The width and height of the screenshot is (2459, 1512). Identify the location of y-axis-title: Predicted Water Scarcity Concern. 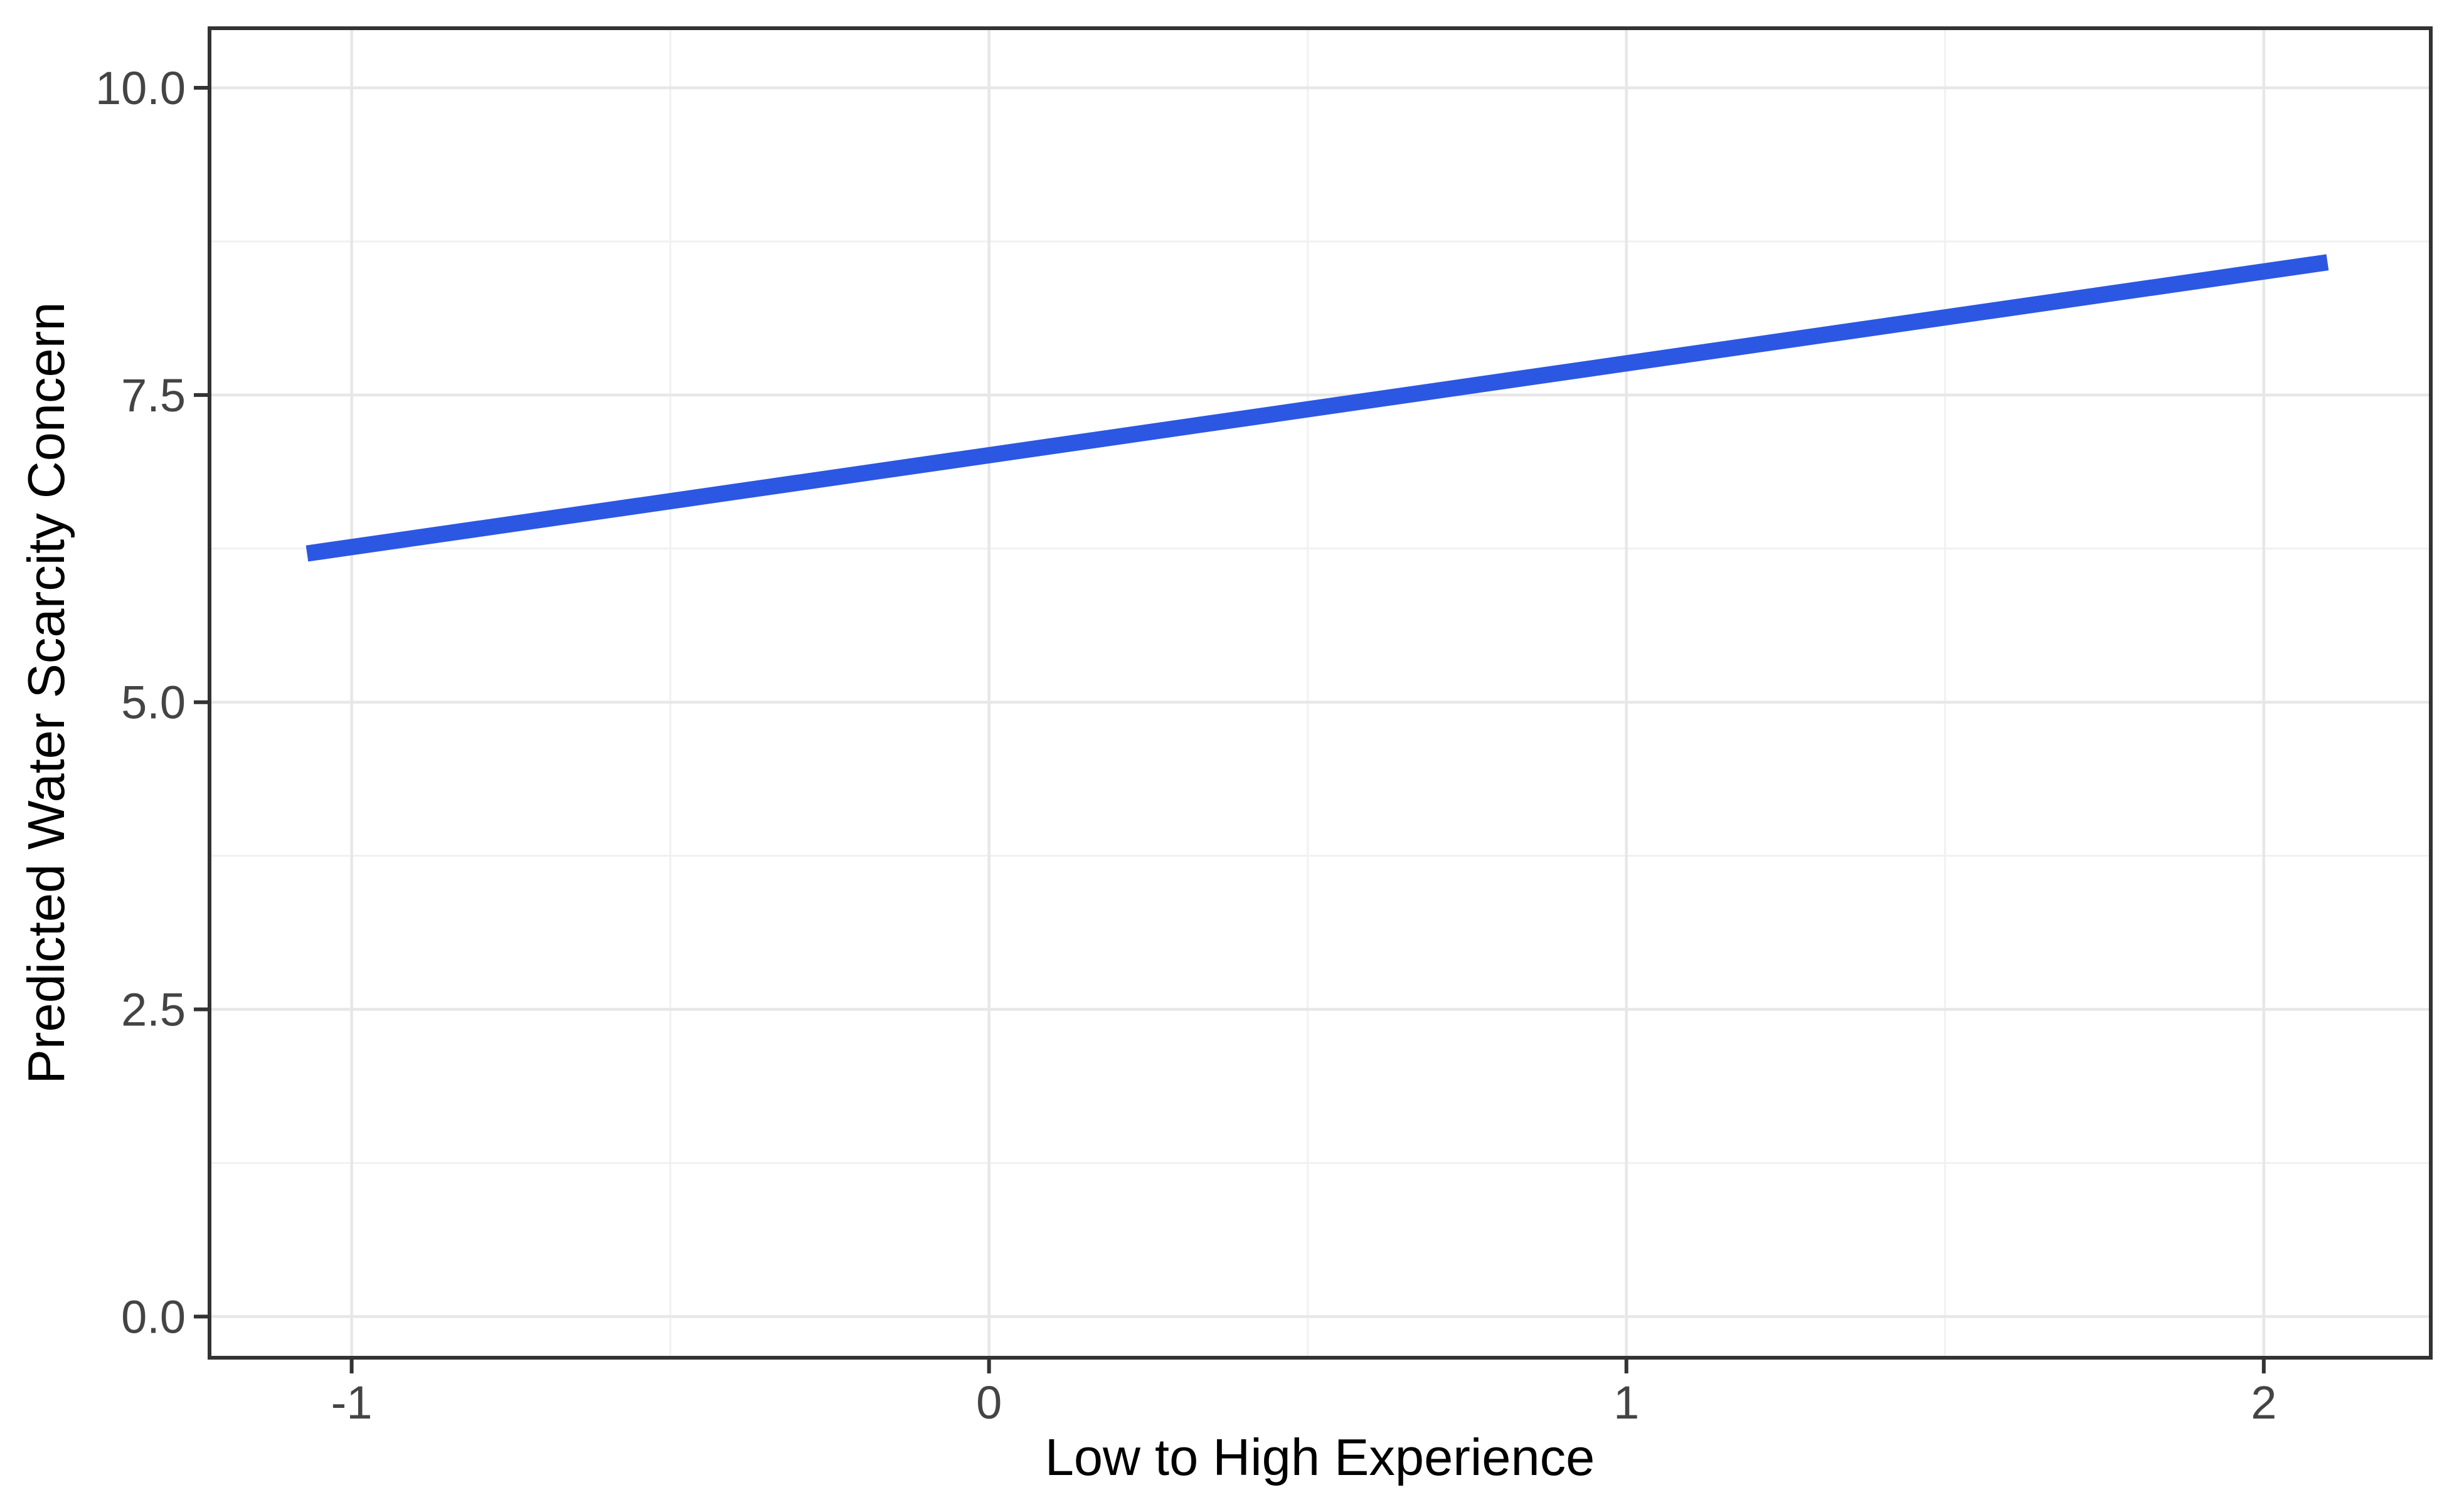
(46, 693).